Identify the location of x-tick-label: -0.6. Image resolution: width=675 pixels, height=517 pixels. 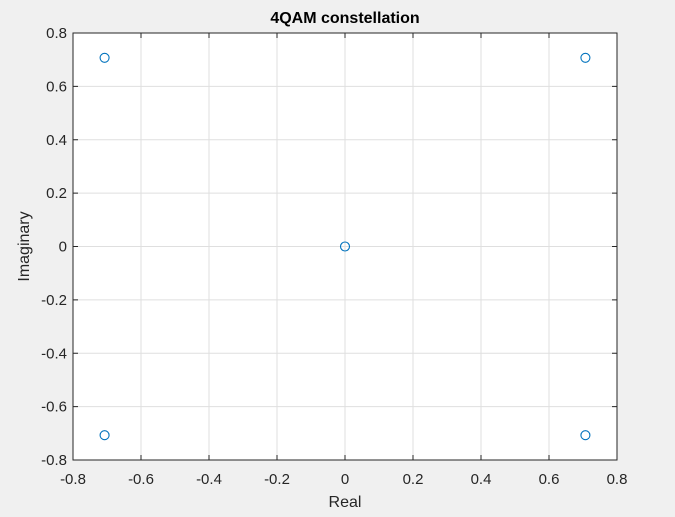
(141, 479).